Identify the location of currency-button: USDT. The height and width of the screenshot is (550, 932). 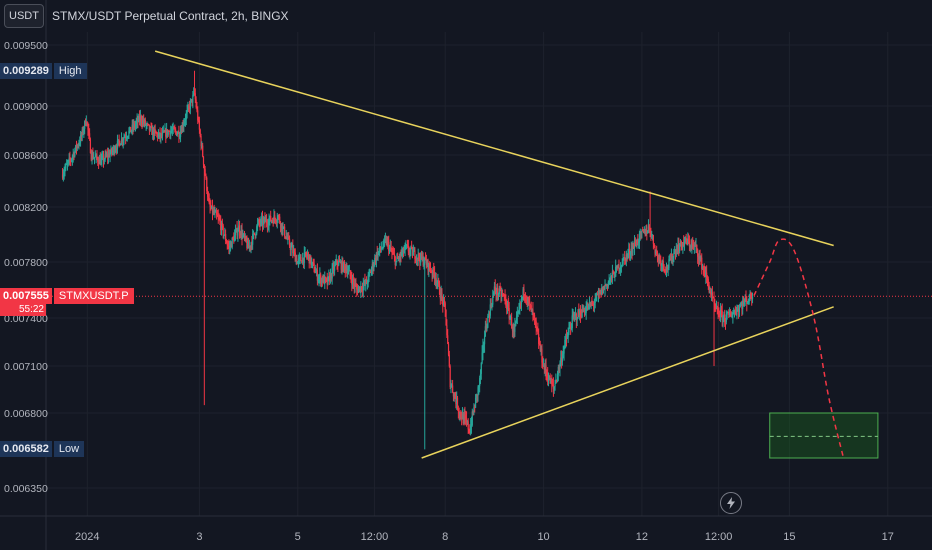
(24, 16).